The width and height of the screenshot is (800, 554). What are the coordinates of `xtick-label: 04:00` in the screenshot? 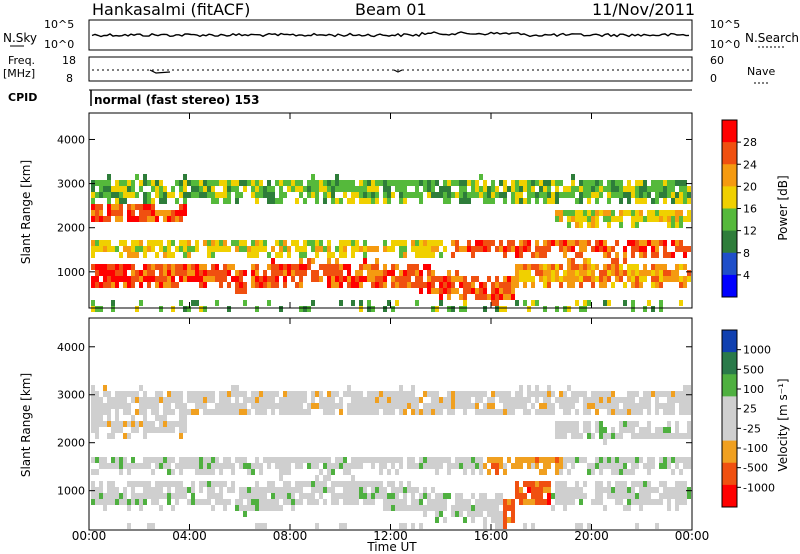 It's located at (189, 536).